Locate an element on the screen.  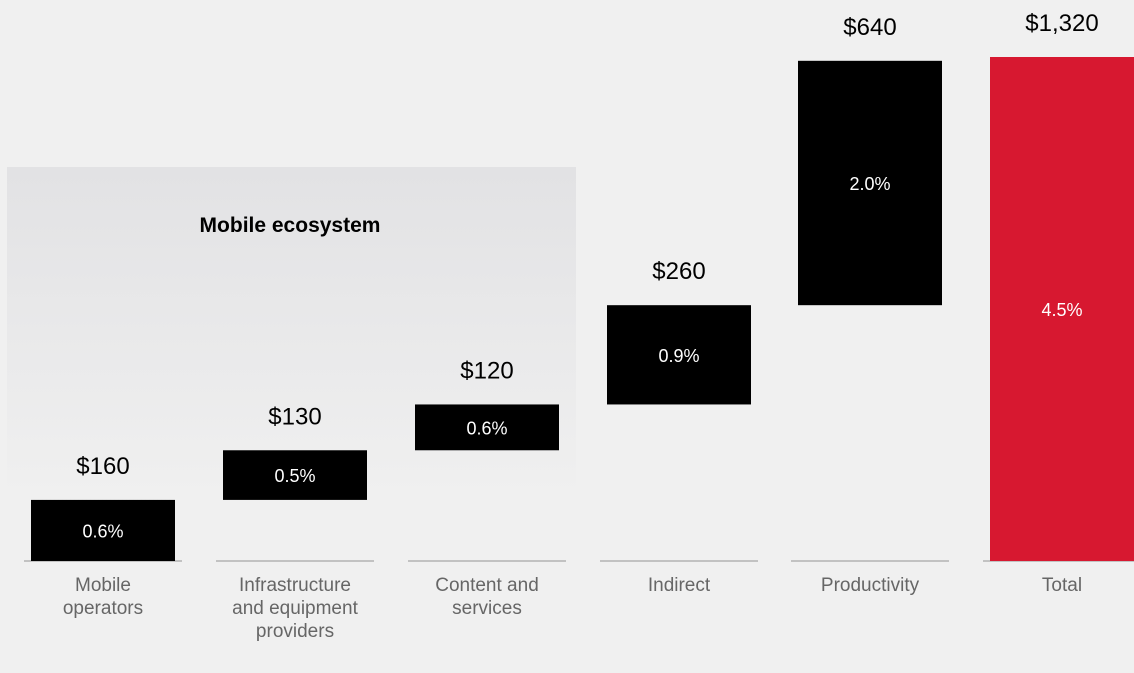
bar-mobile-operators is located at coordinates (103, 530).